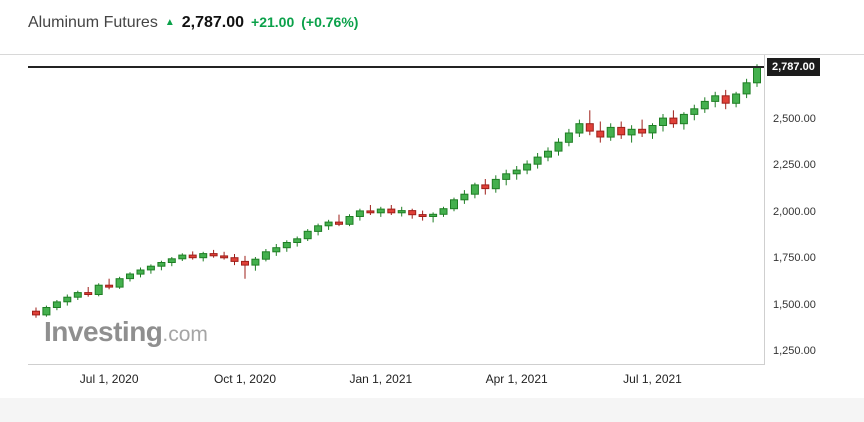  Describe the element at coordinates (185, 334) in the screenshot. I see `watermark-suffix: .com` at that location.